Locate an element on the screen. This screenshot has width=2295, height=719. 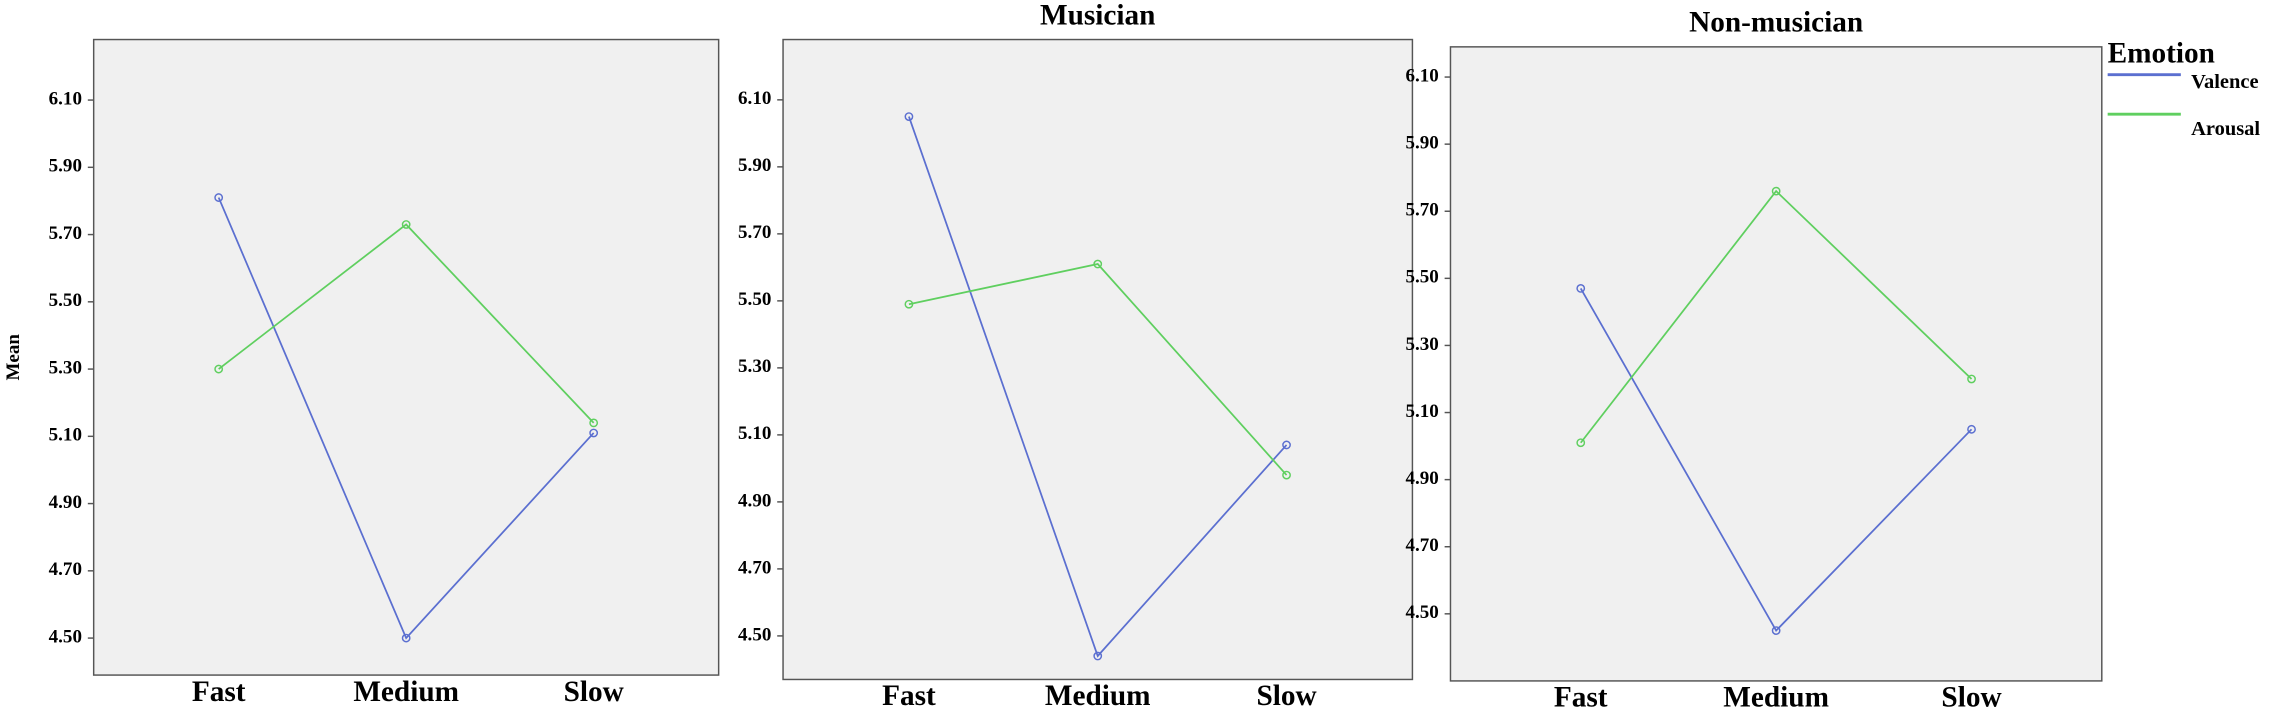
chart-title: Musician is located at coordinates (1097, 15).